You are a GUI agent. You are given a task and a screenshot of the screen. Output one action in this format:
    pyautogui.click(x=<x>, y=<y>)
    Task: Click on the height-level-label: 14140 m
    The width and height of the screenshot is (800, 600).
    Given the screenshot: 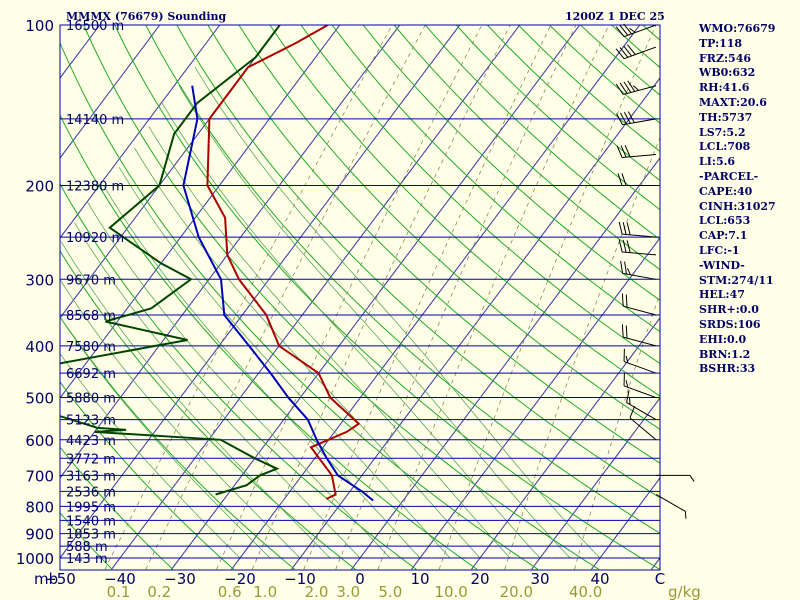 What is the action you would take?
    pyautogui.click(x=95, y=120)
    